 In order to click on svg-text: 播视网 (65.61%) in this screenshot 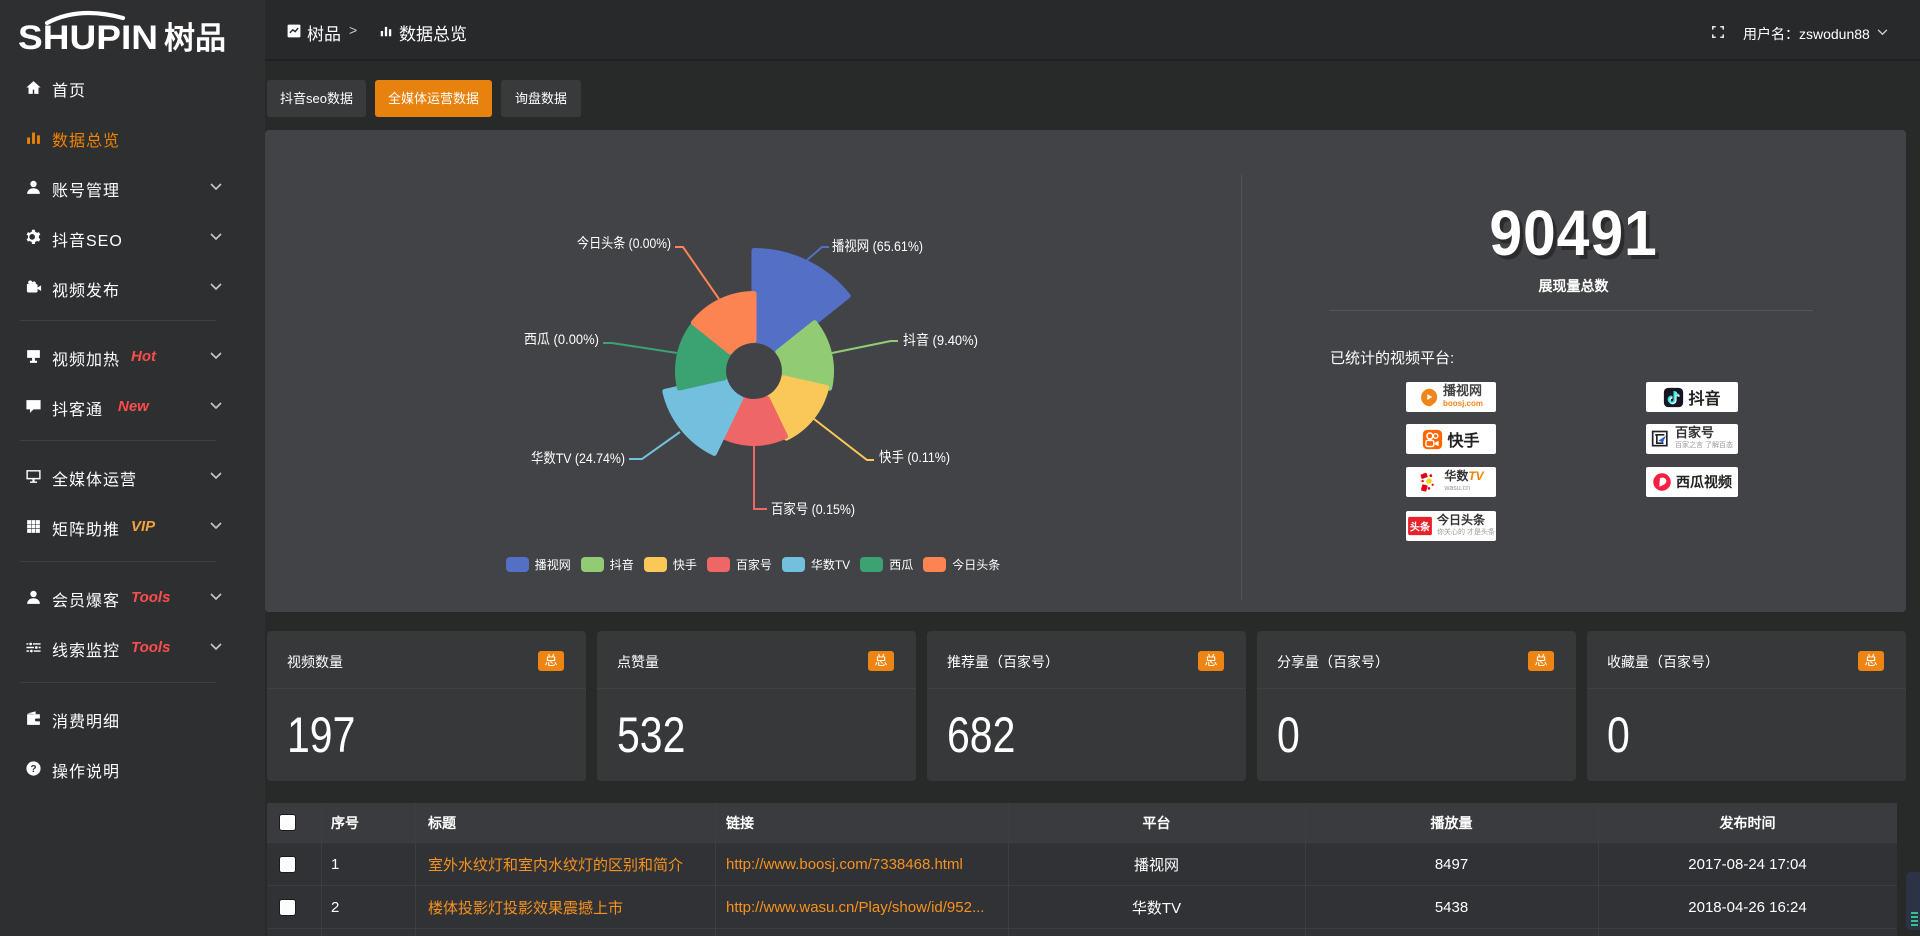, I will do `click(877, 246)`.